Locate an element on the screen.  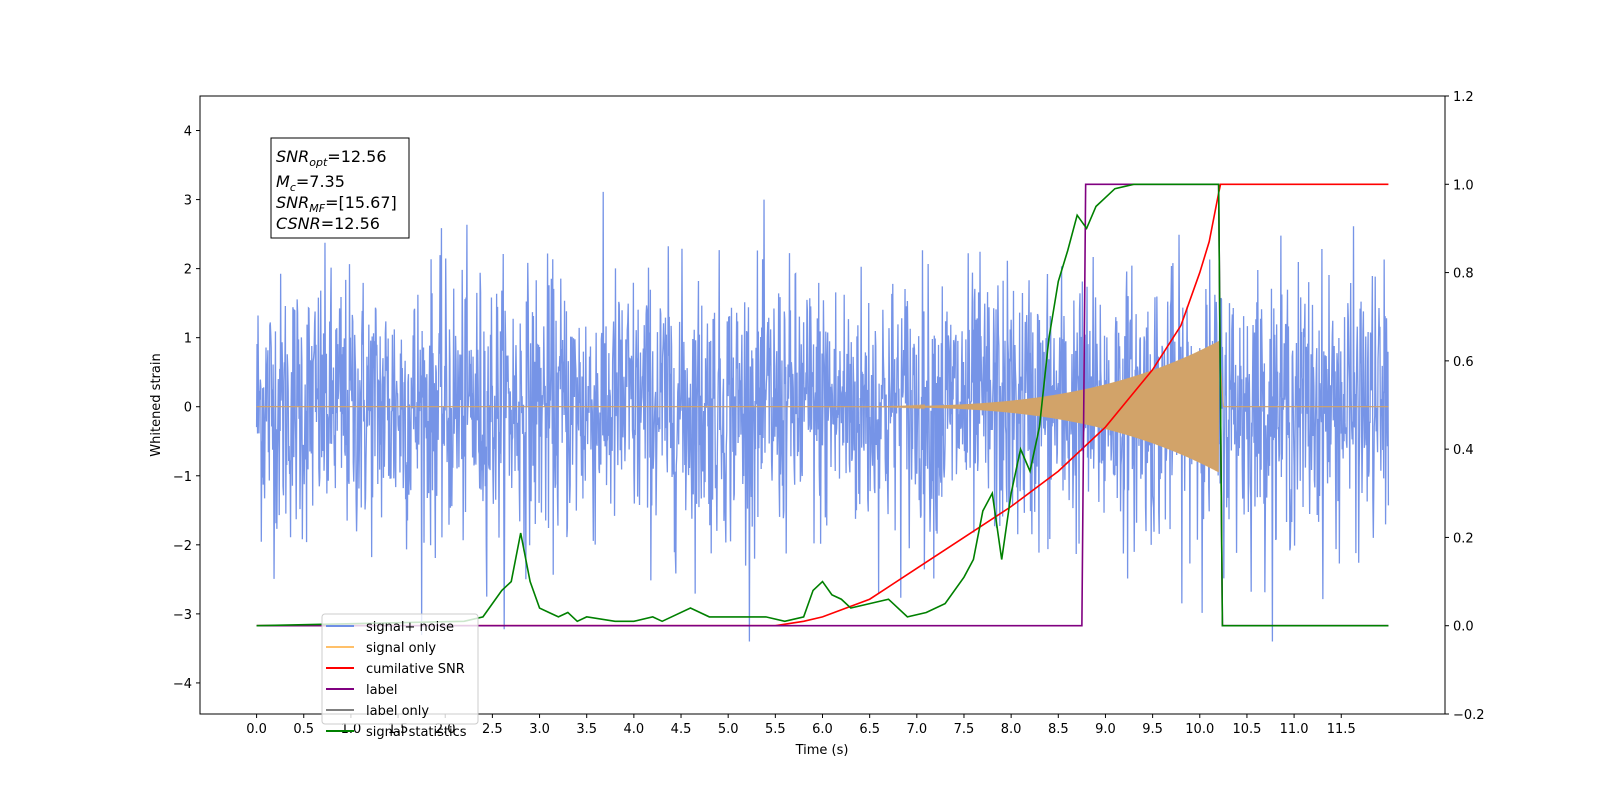
y-tick-label: 2 is located at coordinates (188, 270).